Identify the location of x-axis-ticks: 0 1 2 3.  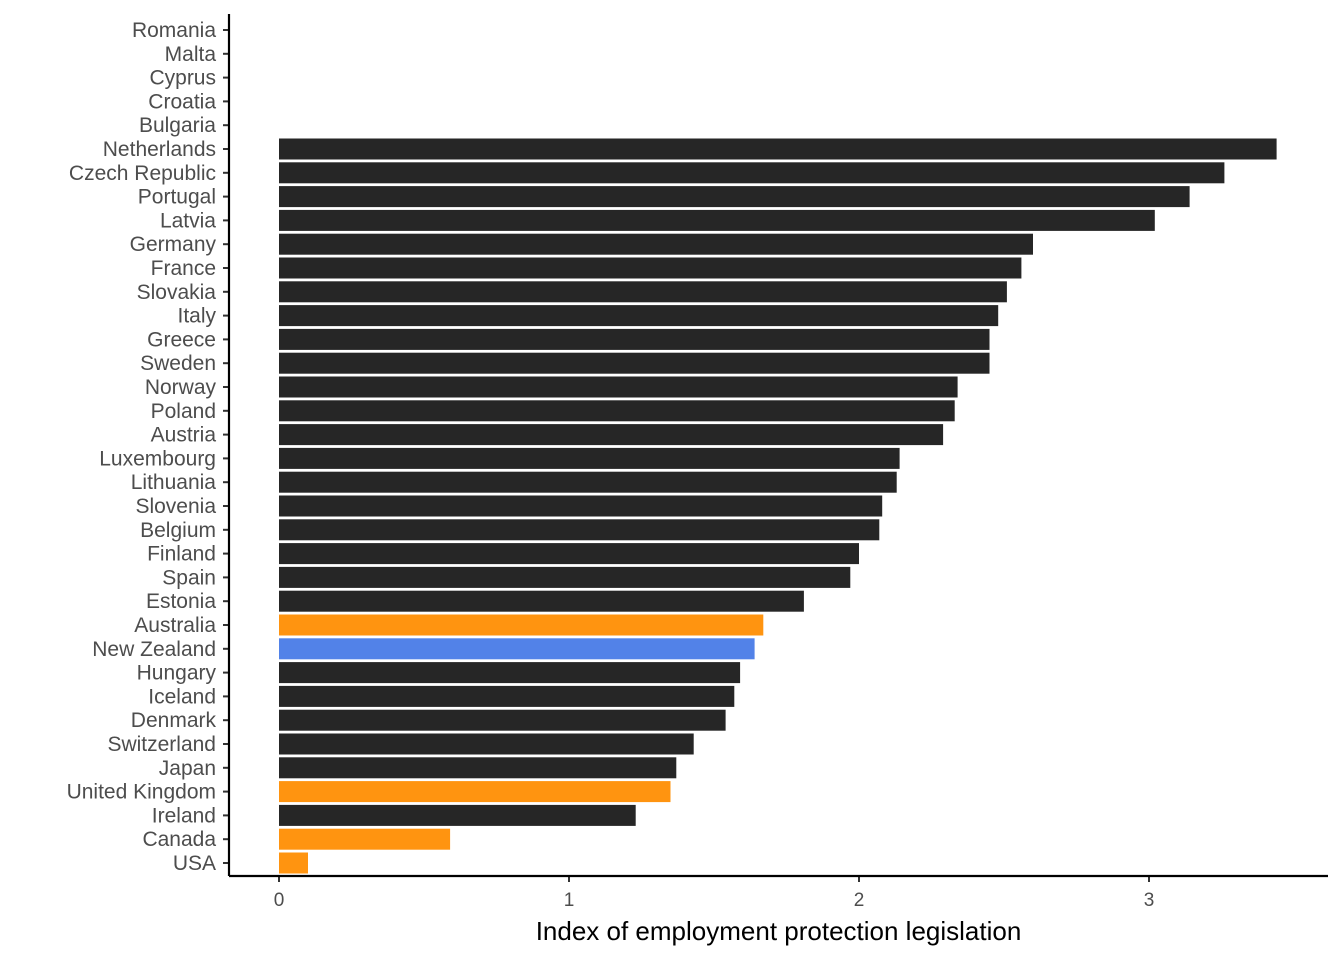
(714, 893).